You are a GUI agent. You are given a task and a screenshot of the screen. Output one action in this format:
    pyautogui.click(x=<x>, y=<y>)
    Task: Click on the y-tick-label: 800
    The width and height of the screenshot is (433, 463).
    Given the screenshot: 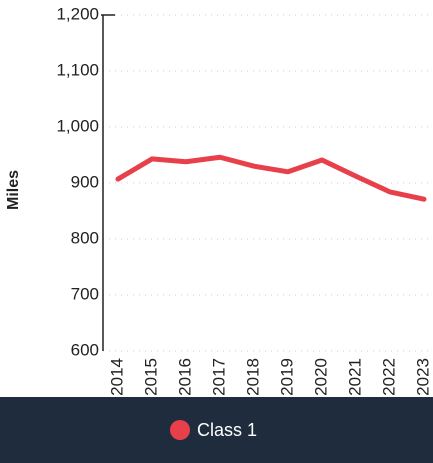 What is the action you would take?
    pyautogui.click(x=85, y=237)
    